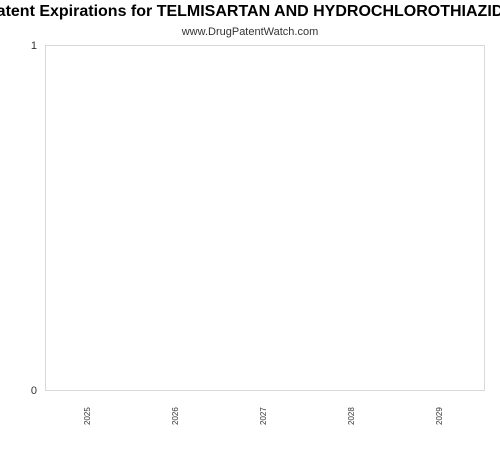  What do you see at coordinates (175, 416) in the screenshot?
I see `x-tick-label: 2026` at bounding box center [175, 416].